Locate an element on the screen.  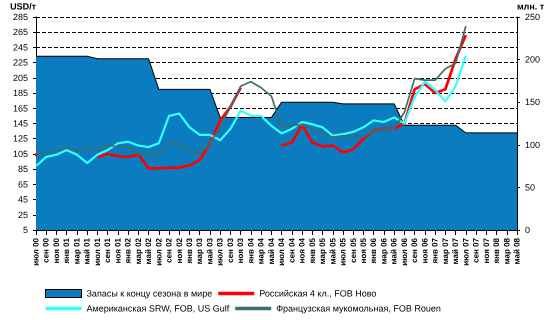
x-tick-label: июл 07 is located at coordinates (465, 251).